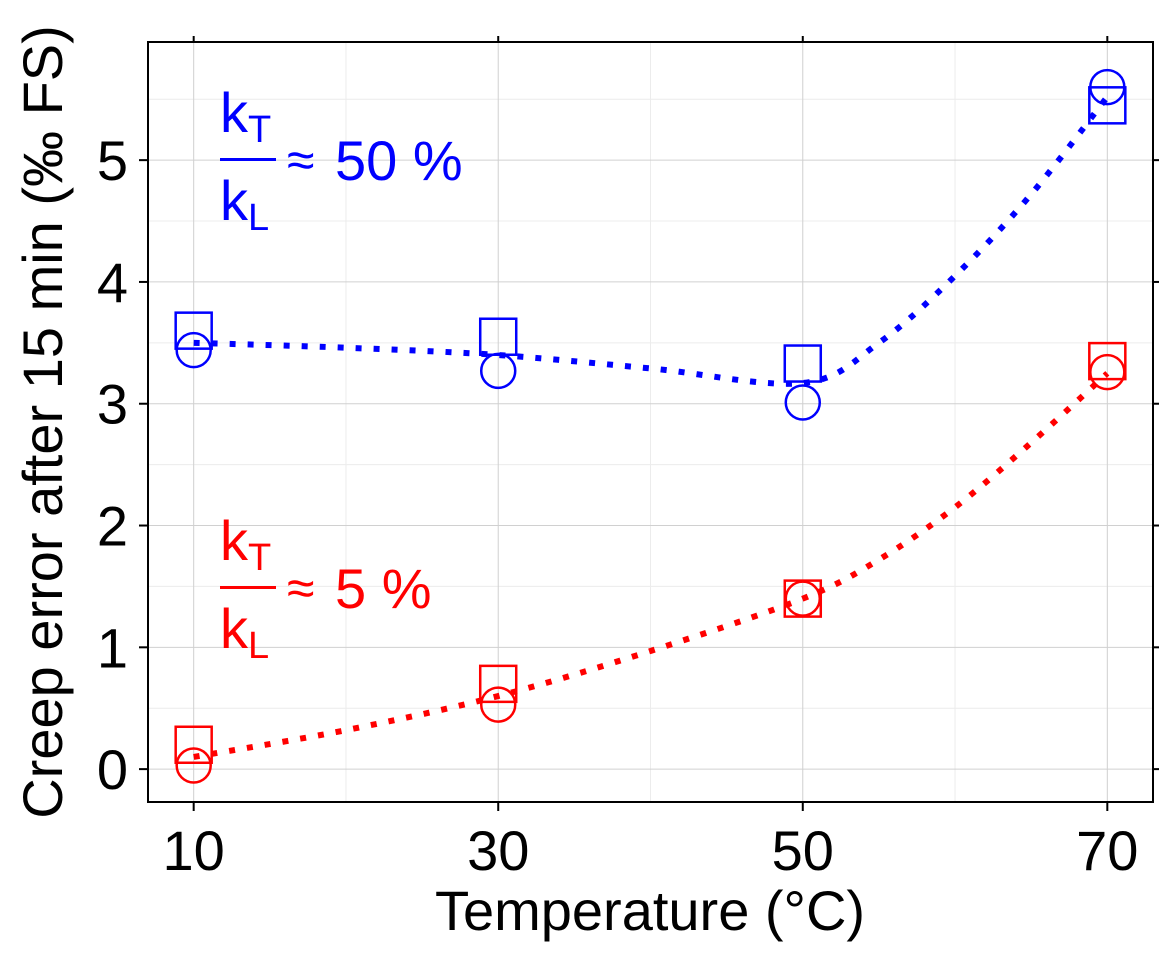  What do you see at coordinates (383, 588) in the screenshot?
I see `annotation-5-value: 5 %` at bounding box center [383, 588].